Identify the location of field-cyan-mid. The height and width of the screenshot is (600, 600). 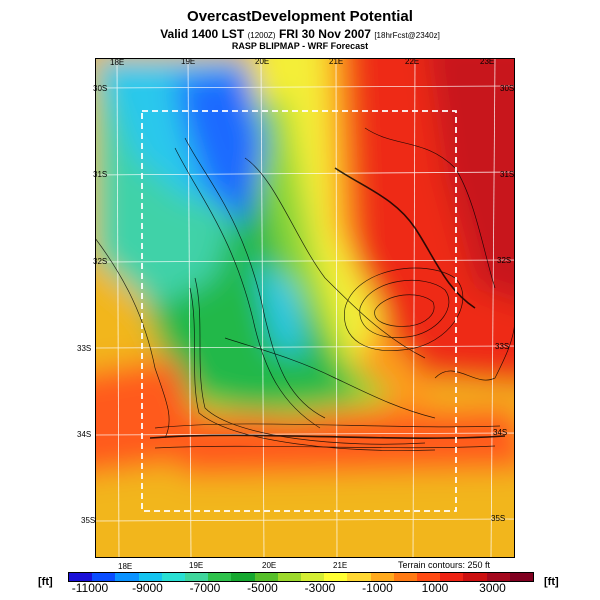
(280, 308).